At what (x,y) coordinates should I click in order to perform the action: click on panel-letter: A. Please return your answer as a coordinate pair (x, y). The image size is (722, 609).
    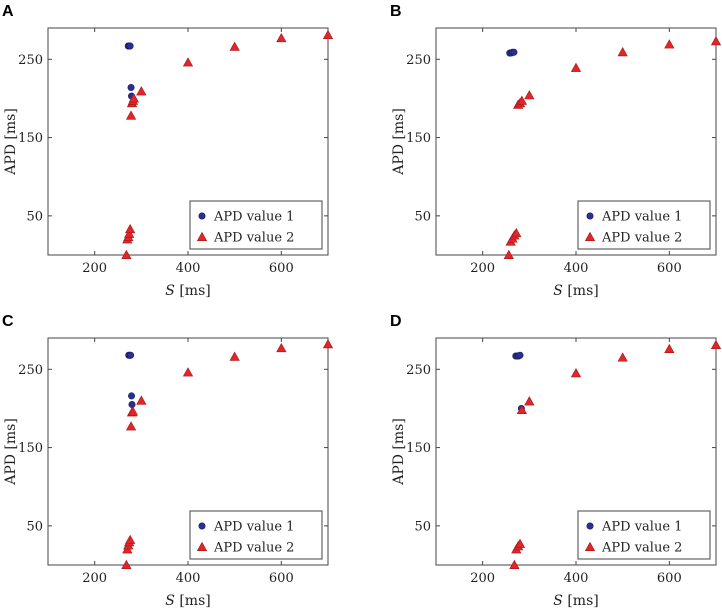
    Looking at the image, I should click on (8, 11).